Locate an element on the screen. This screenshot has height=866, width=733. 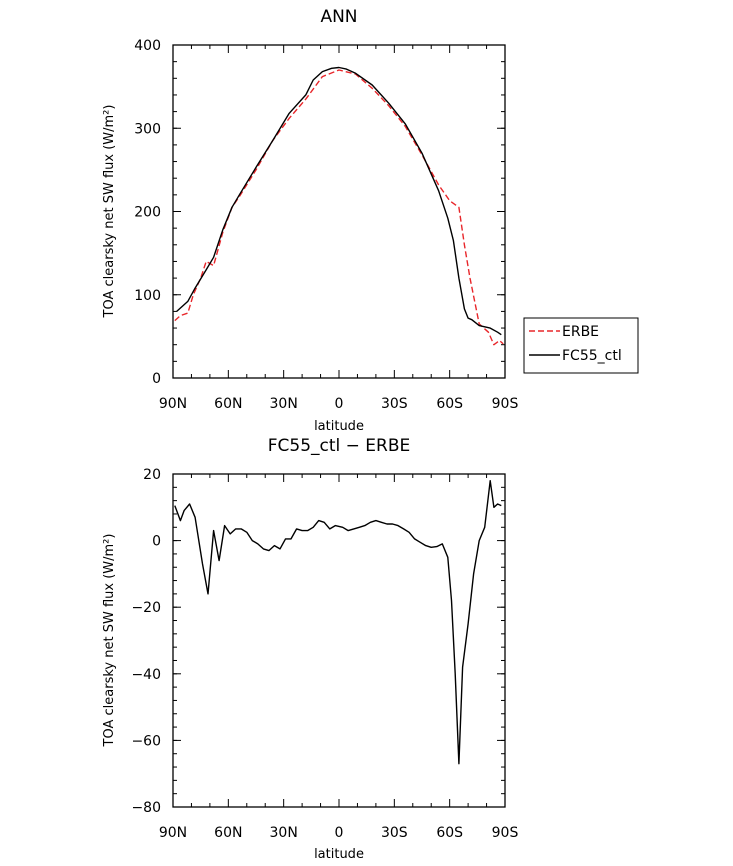
series-line-fc55-ctl is located at coordinates (339, 201).